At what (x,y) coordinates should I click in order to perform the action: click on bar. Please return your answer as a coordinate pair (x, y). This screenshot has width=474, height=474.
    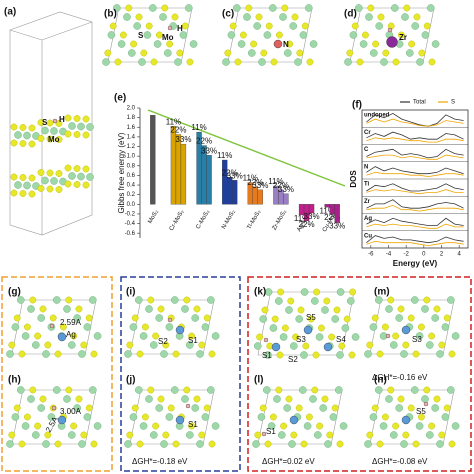
    Looking at the image, I should click on (183, 174).